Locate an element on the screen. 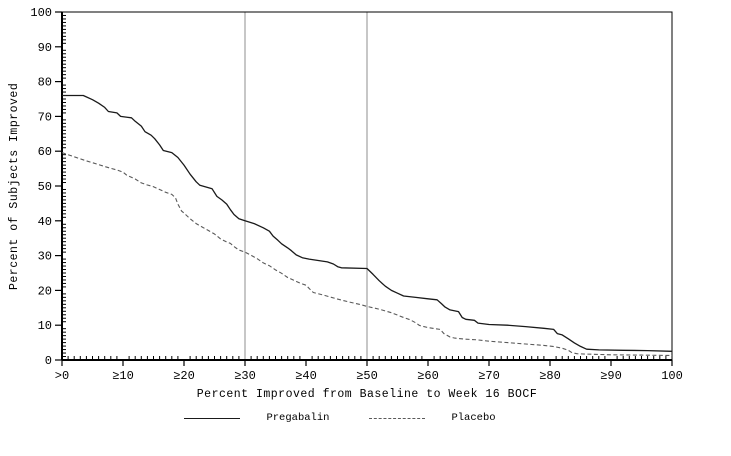 Image resolution: width=731 pixels, height=456 pixels. legend-label-placebo: Placebo is located at coordinates (473, 418).